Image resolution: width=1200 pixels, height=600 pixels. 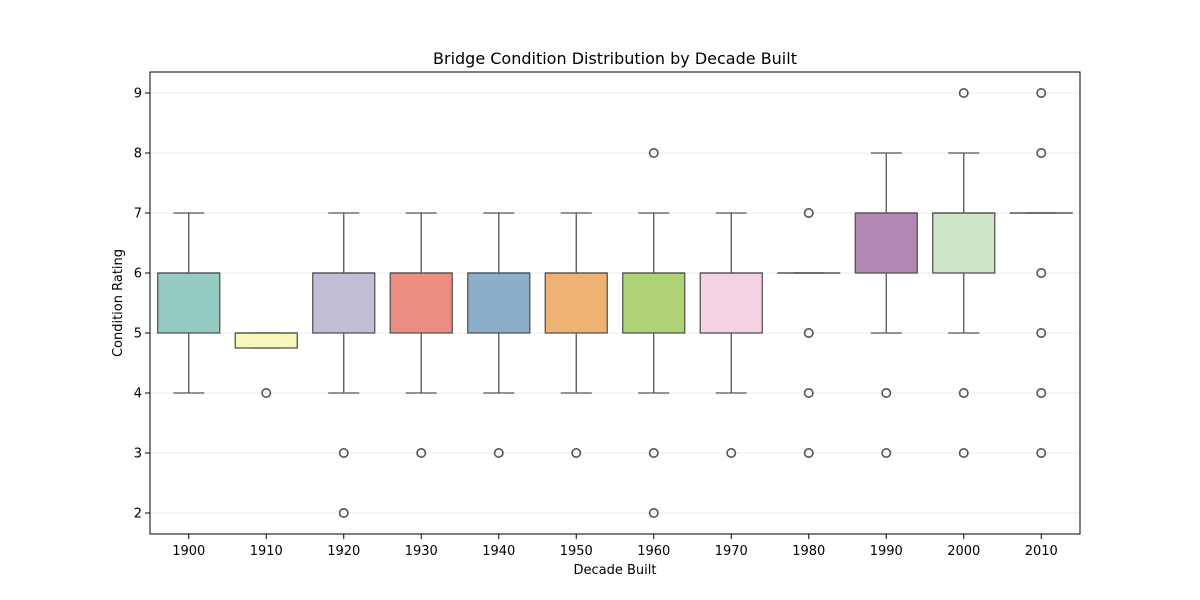 What do you see at coordinates (138, 454) in the screenshot?
I see `y-tick-label: 3` at bounding box center [138, 454].